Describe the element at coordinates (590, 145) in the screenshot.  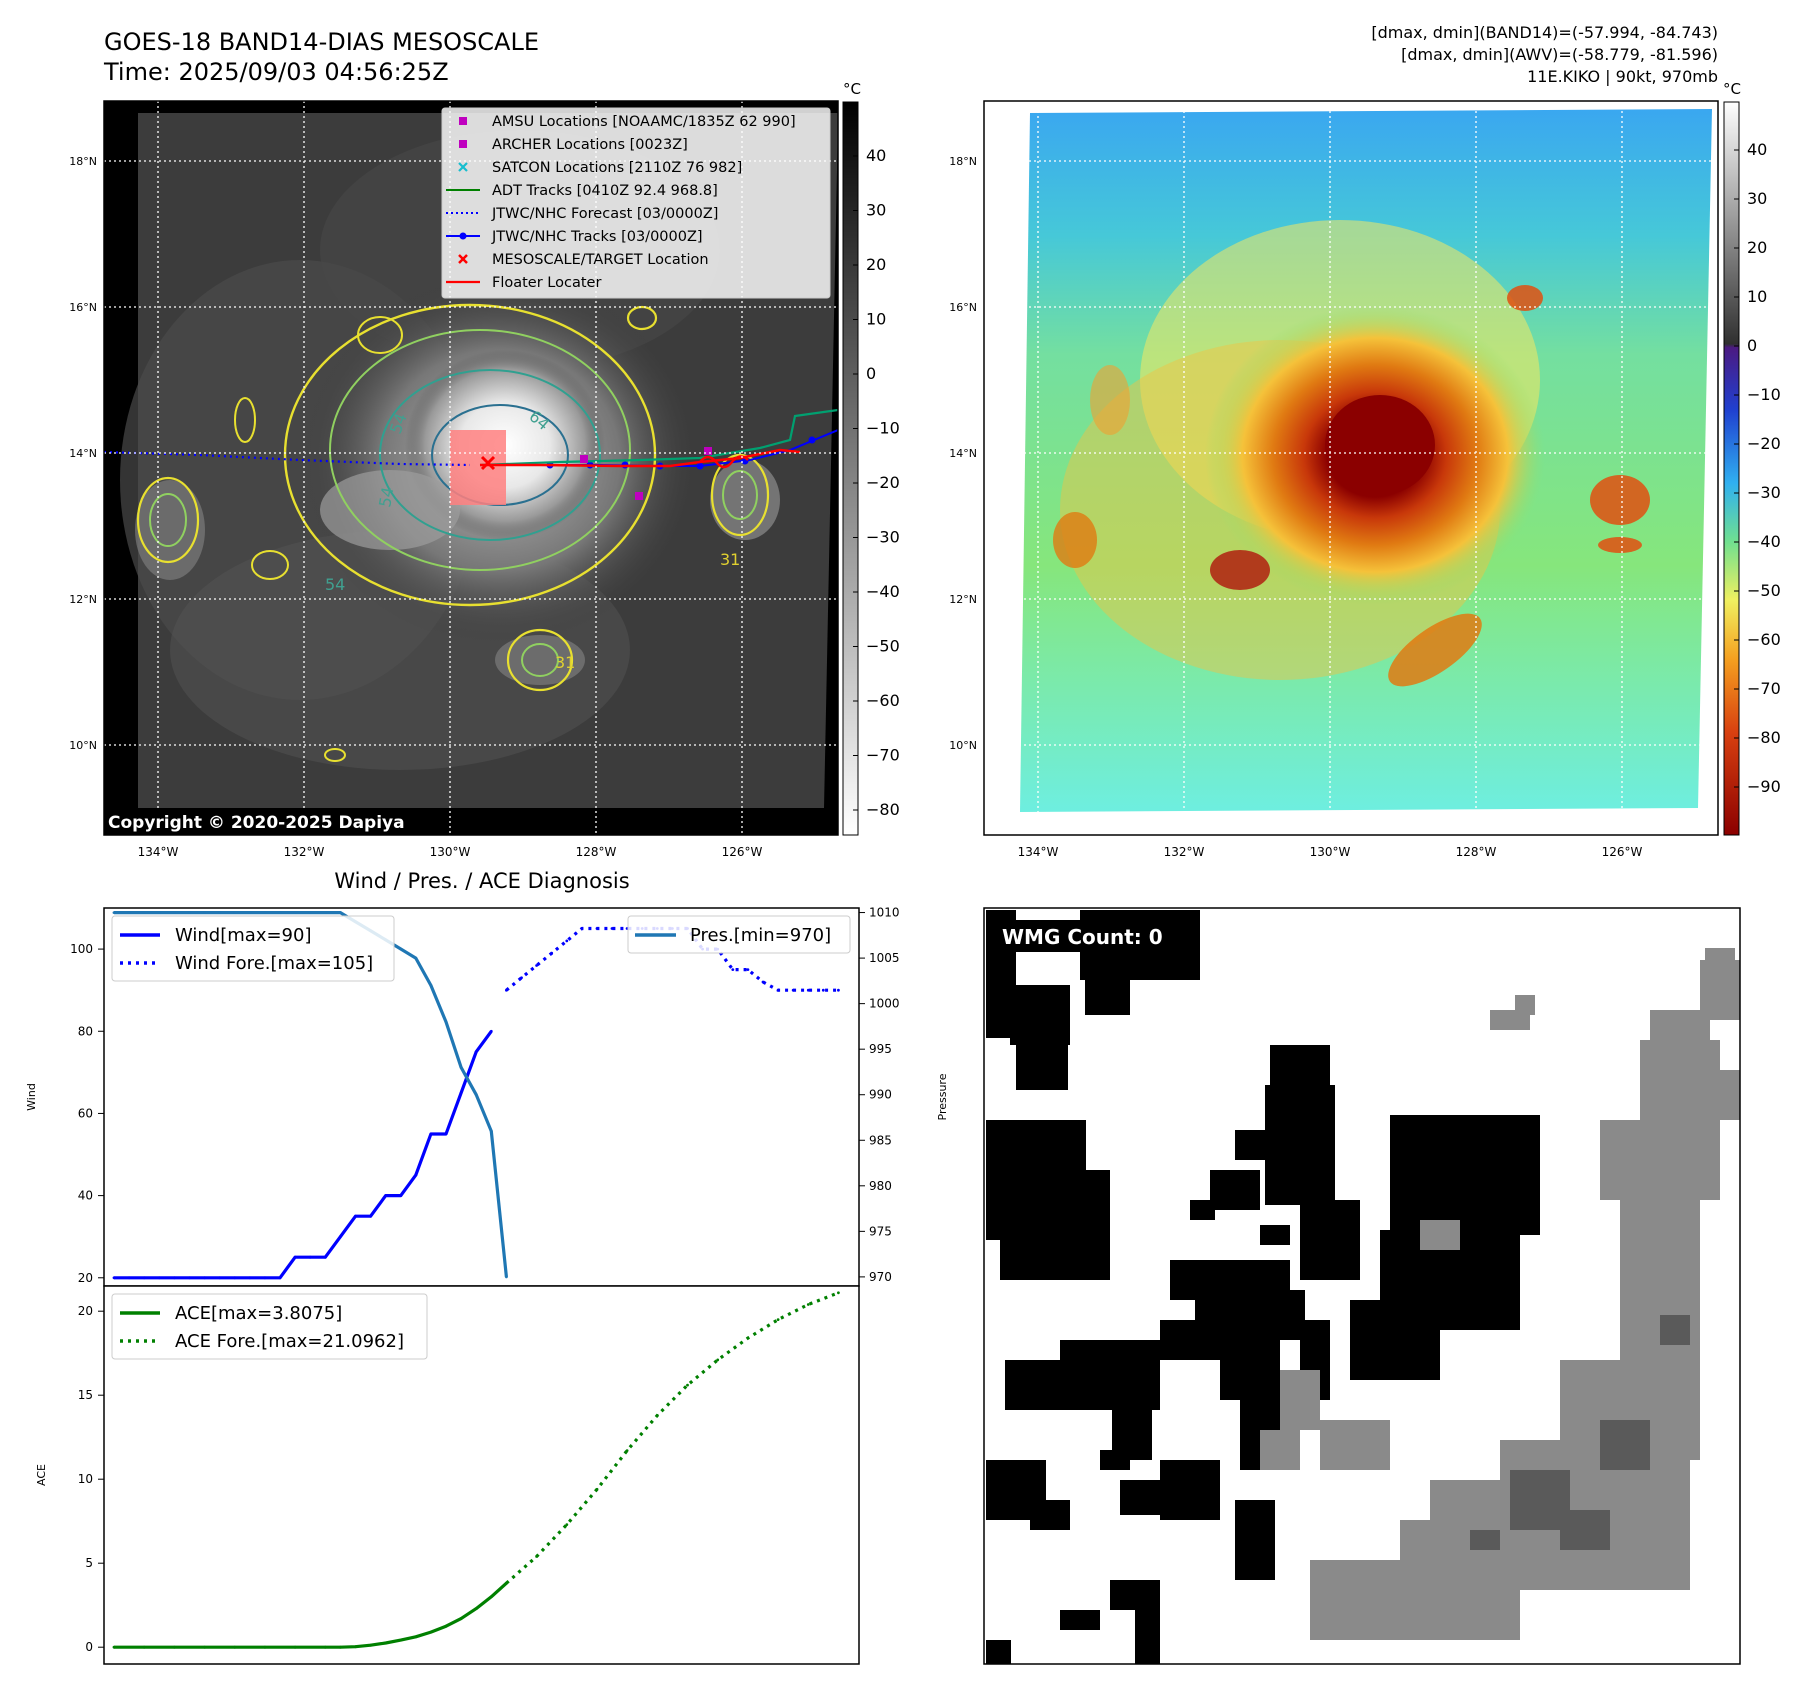
I see `legend-archer: ARCHER Locations [0023Z]` at that location.